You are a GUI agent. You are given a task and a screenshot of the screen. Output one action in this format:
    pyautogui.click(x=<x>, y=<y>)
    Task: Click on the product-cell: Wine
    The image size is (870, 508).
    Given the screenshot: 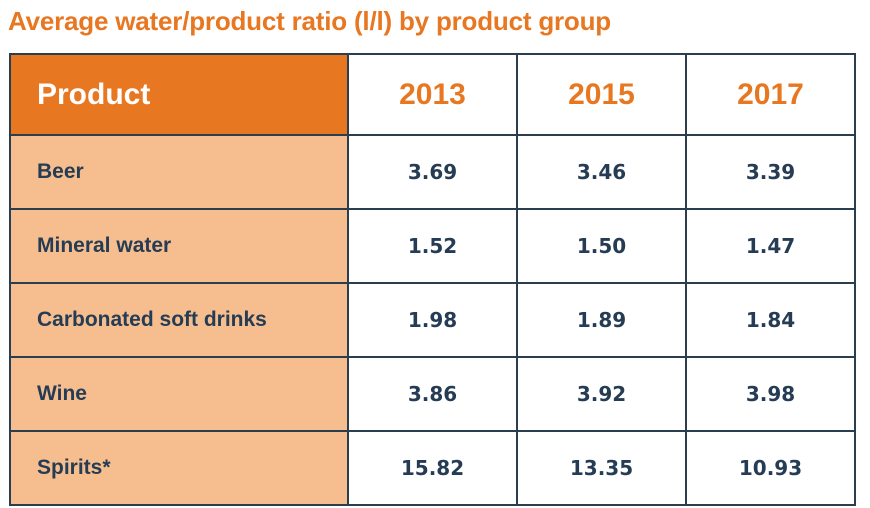 What is the action you would take?
    pyautogui.click(x=179, y=394)
    